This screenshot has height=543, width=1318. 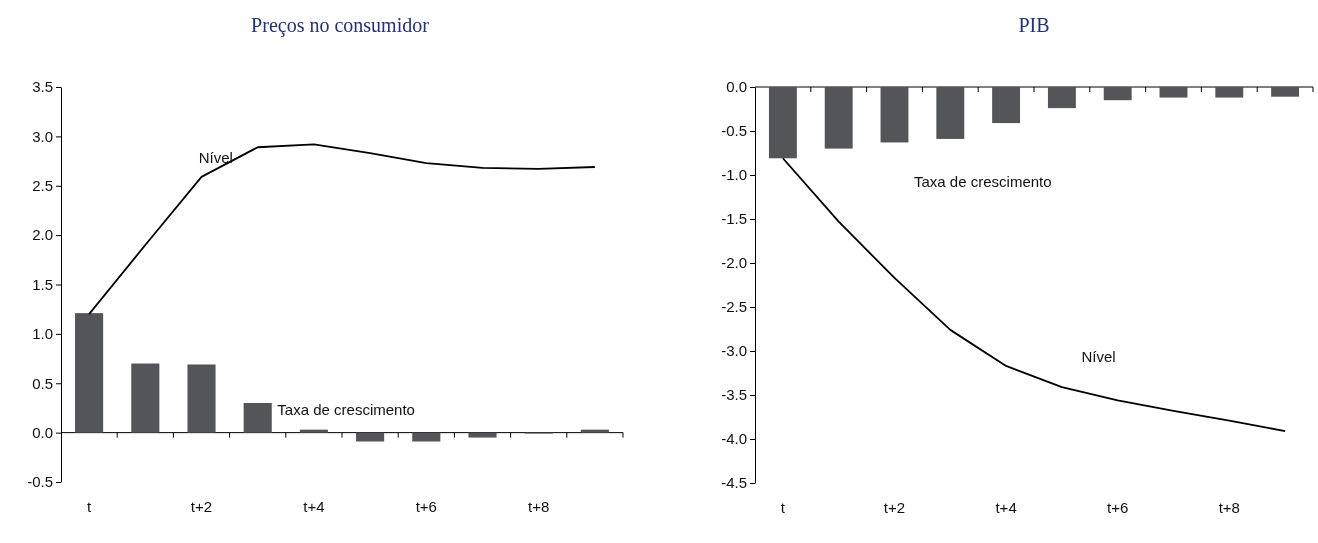 What do you see at coordinates (42, 87) in the screenshot?
I see `y-tick-label: 3.5` at bounding box center [42, 87].